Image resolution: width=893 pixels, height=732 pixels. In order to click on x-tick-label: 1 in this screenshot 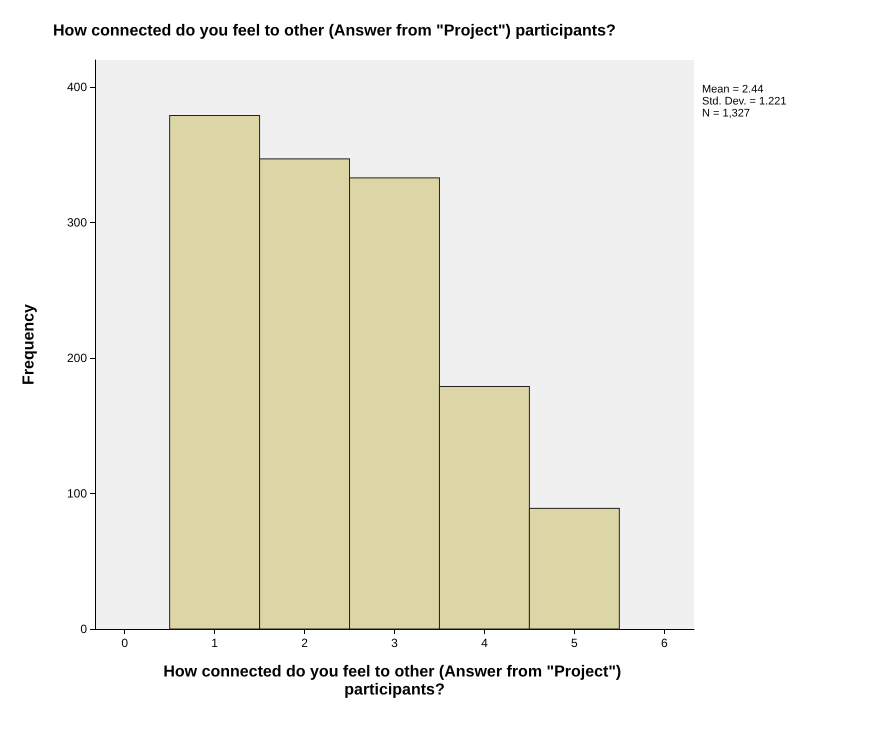, I will do `click(214, 643)`.